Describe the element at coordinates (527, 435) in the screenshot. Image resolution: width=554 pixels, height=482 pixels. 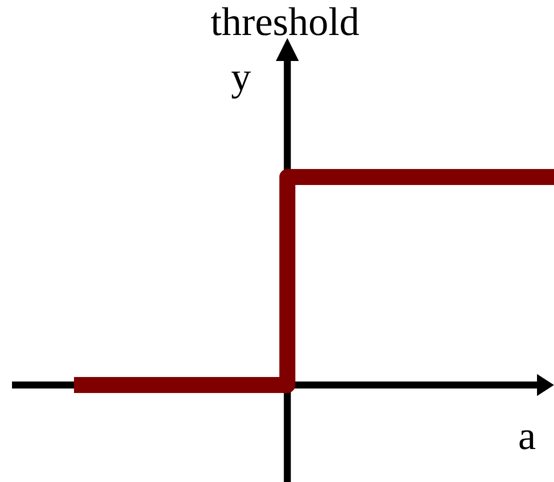
I see `x-axis-title: a` at that location.